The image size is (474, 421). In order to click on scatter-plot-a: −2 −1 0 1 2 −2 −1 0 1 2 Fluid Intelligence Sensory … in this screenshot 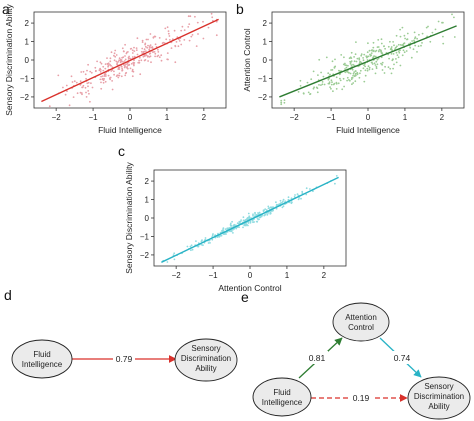, I will do `click(115, 69)`.